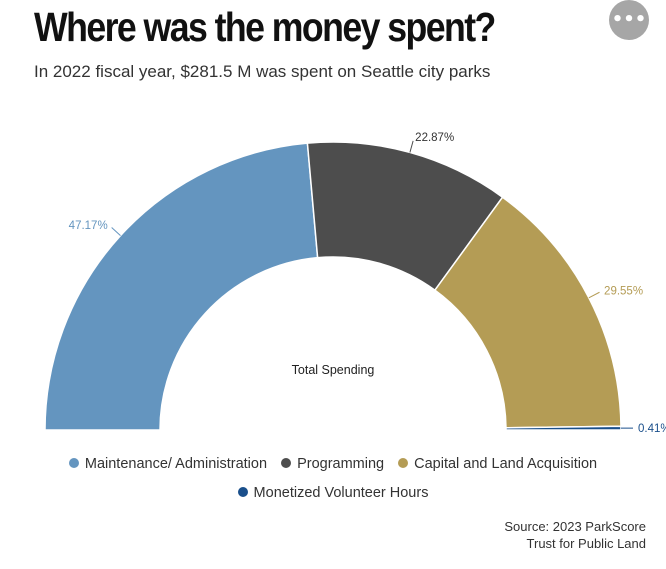 This screenshot has width=666, height=569. I want to click on source-line: Trust for Public Land, so click(586, 543).